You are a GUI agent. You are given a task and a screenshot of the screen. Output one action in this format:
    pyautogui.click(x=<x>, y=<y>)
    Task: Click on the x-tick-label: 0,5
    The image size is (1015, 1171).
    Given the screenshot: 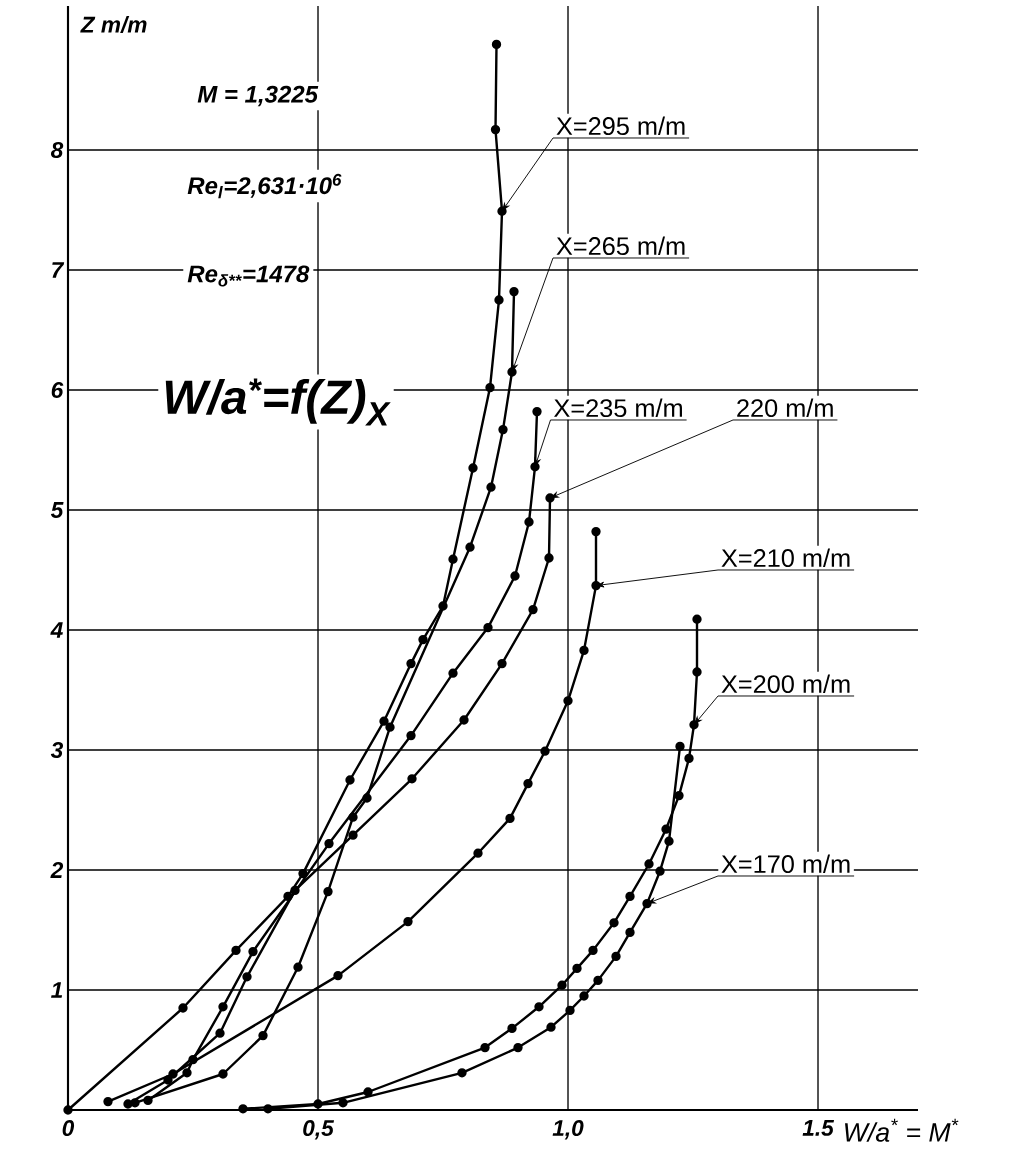 What is the action you would take?
    pyautogui.click(x=319, y=1130)
    